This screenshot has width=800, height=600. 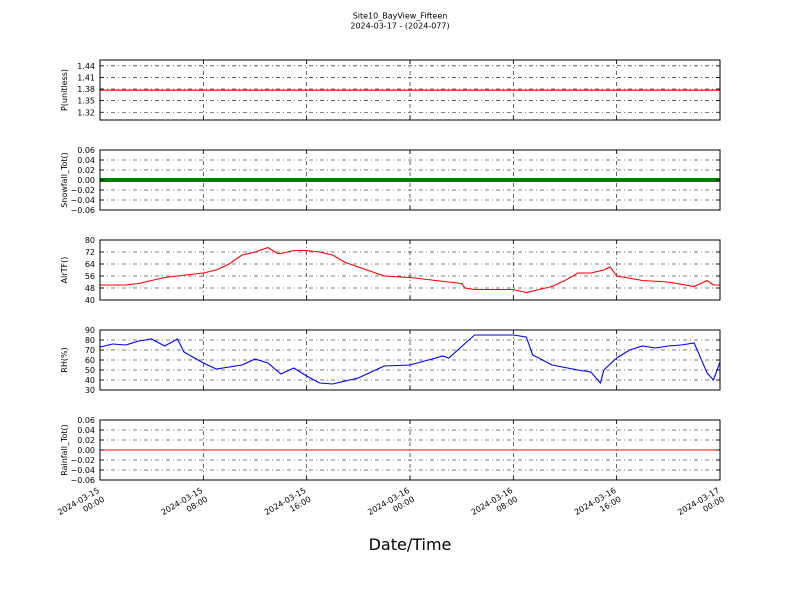 What do you see at coordinates (64, 270) in the screenshot?
I see `y-axis-label: AirTF()` at bounding box center [64, 270].